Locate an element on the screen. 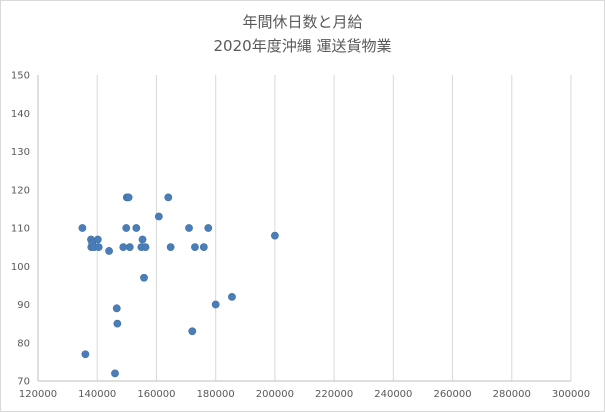 The height and width of the screenshot is (412, 605). x-tick-label: 220000 is located at coordinates (334, 394).